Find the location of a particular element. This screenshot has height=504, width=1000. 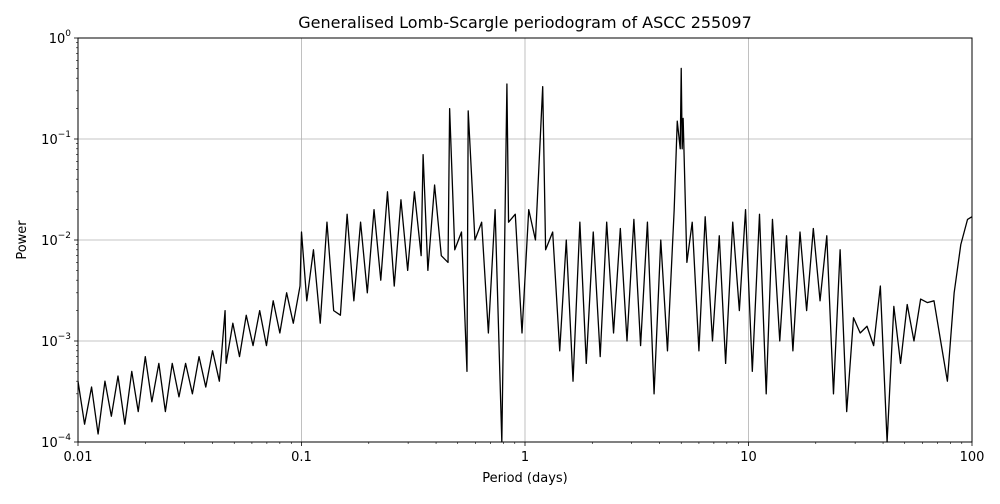

y-tick-label: 10⁻³ is located at coordinates (56, 341).